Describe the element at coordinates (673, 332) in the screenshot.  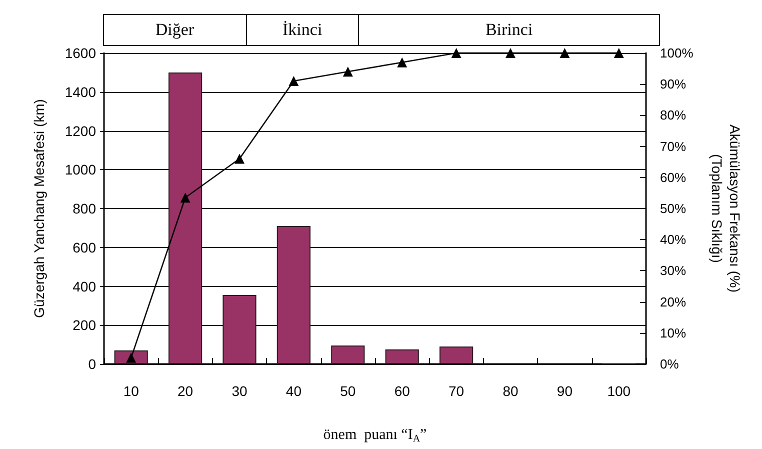
I see `y2-tick-label: 10%` at that location.